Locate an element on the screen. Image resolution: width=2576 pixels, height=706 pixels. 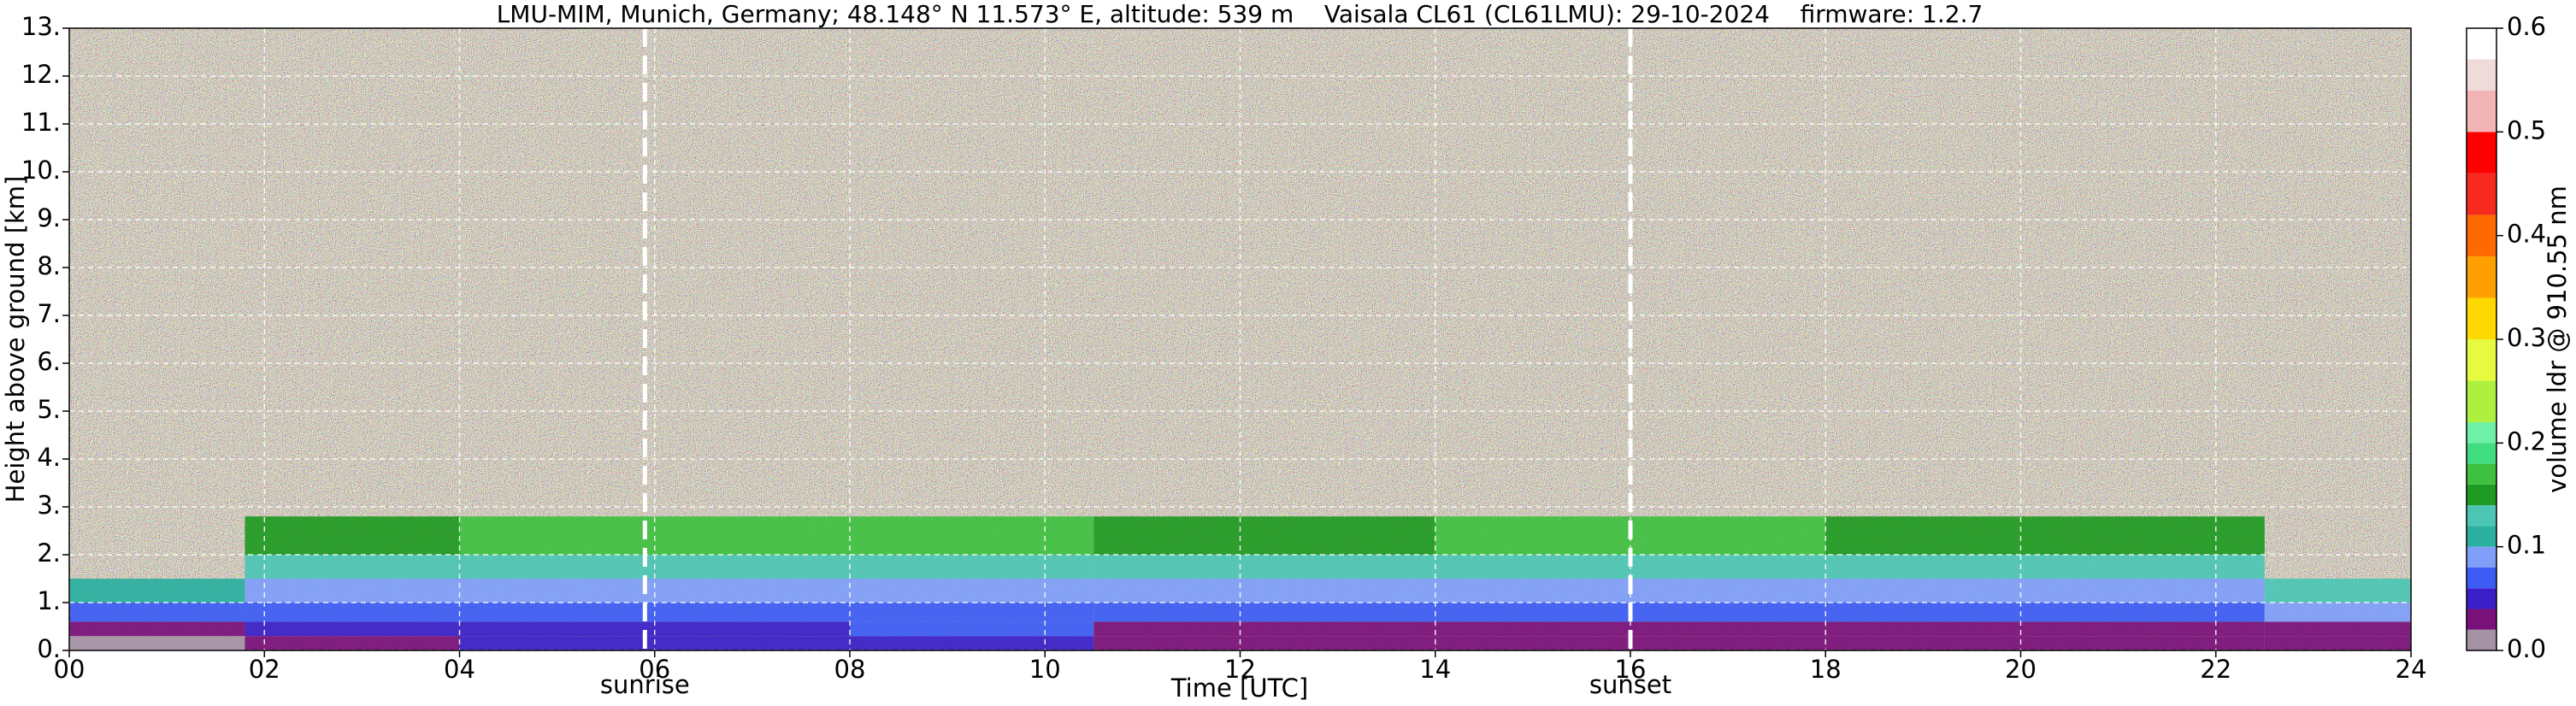
x-tick-label: 10 is located at coordinates (1045, 669).